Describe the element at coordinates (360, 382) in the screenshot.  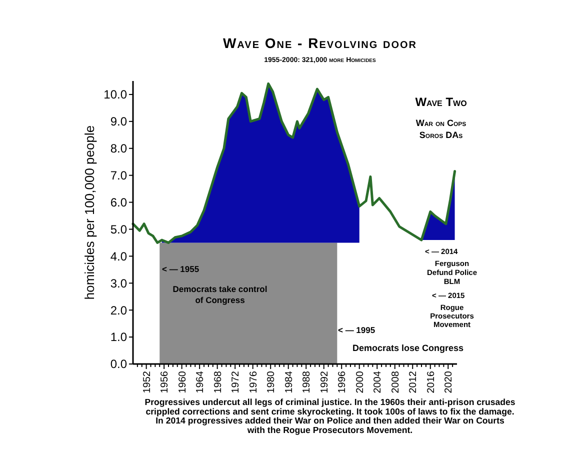
I see `x-tick-label: 2000` at that location.